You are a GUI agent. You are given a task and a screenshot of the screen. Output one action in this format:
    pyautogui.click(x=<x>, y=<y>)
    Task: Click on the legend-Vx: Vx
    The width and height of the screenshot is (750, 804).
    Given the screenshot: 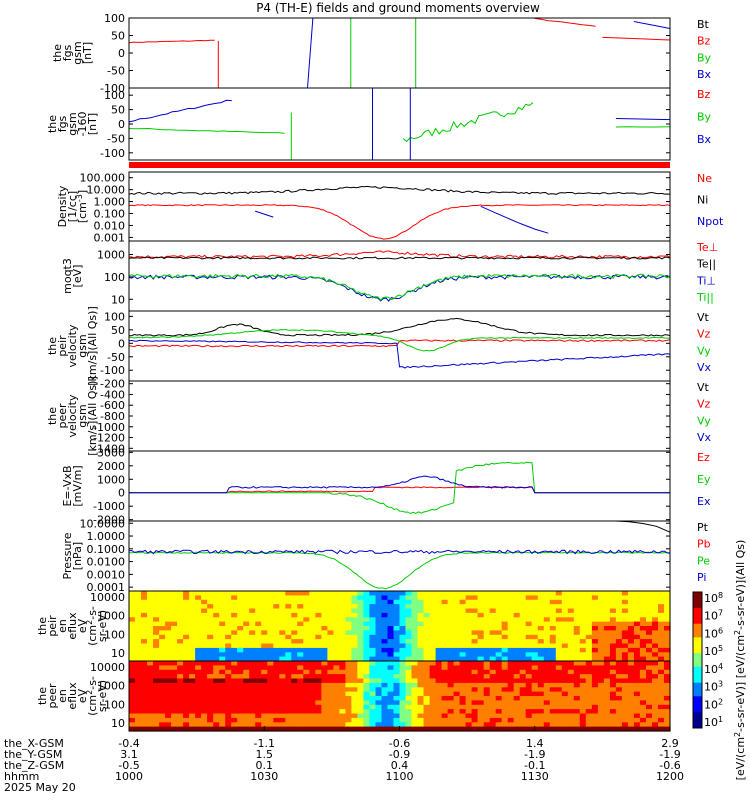 What is the action you would take?
    pyautogui.click(x=704, y=437)
    